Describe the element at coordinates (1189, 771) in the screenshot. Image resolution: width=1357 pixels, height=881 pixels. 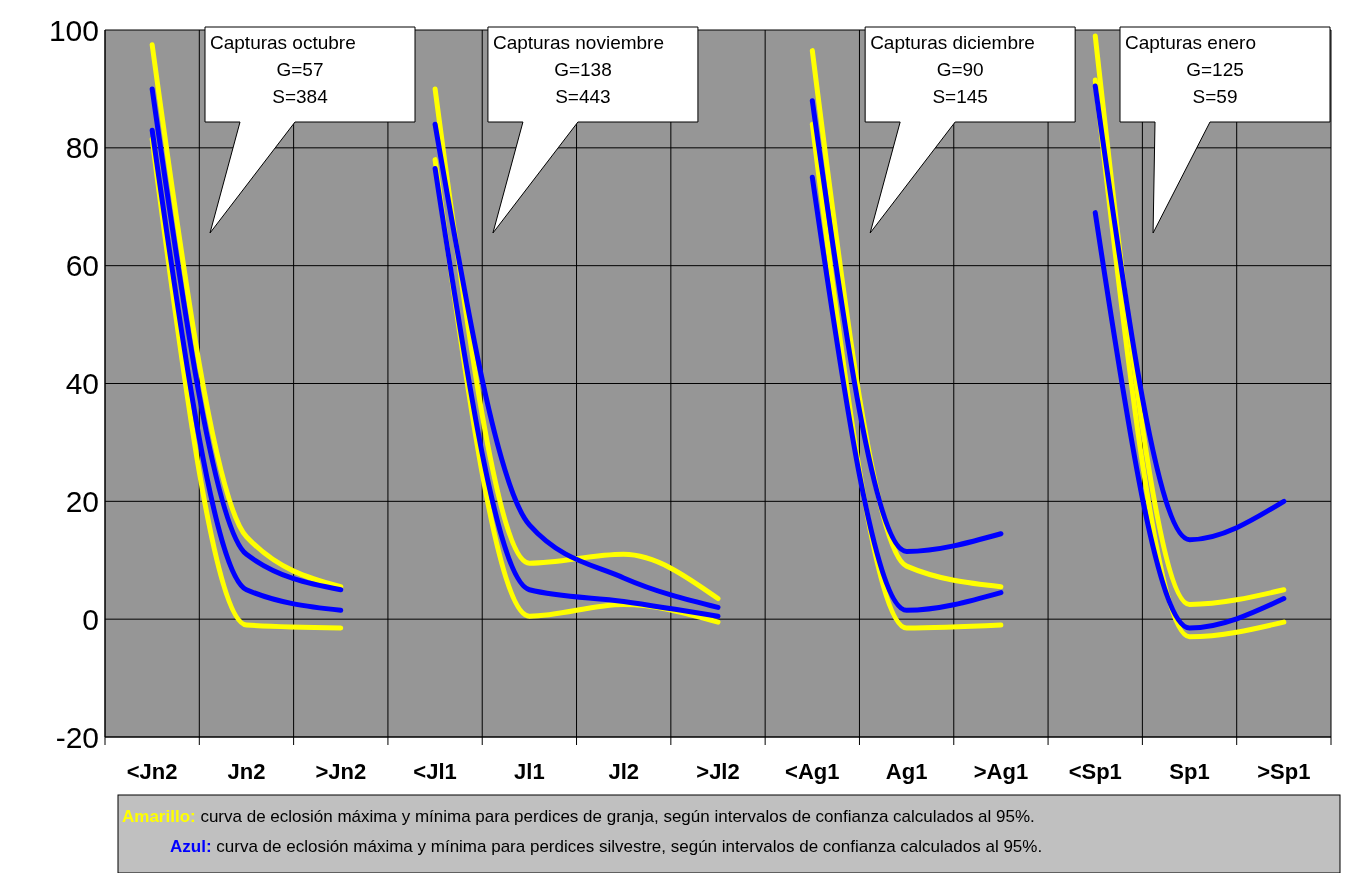
I see `x-tick-label: Sp1` at that location.